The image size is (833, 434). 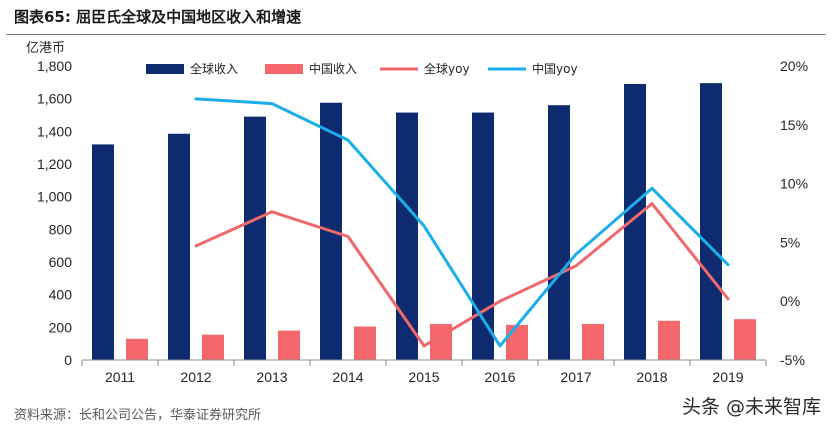 I want to click on legend-label: 全球yoy, so click(x=447, y=68).